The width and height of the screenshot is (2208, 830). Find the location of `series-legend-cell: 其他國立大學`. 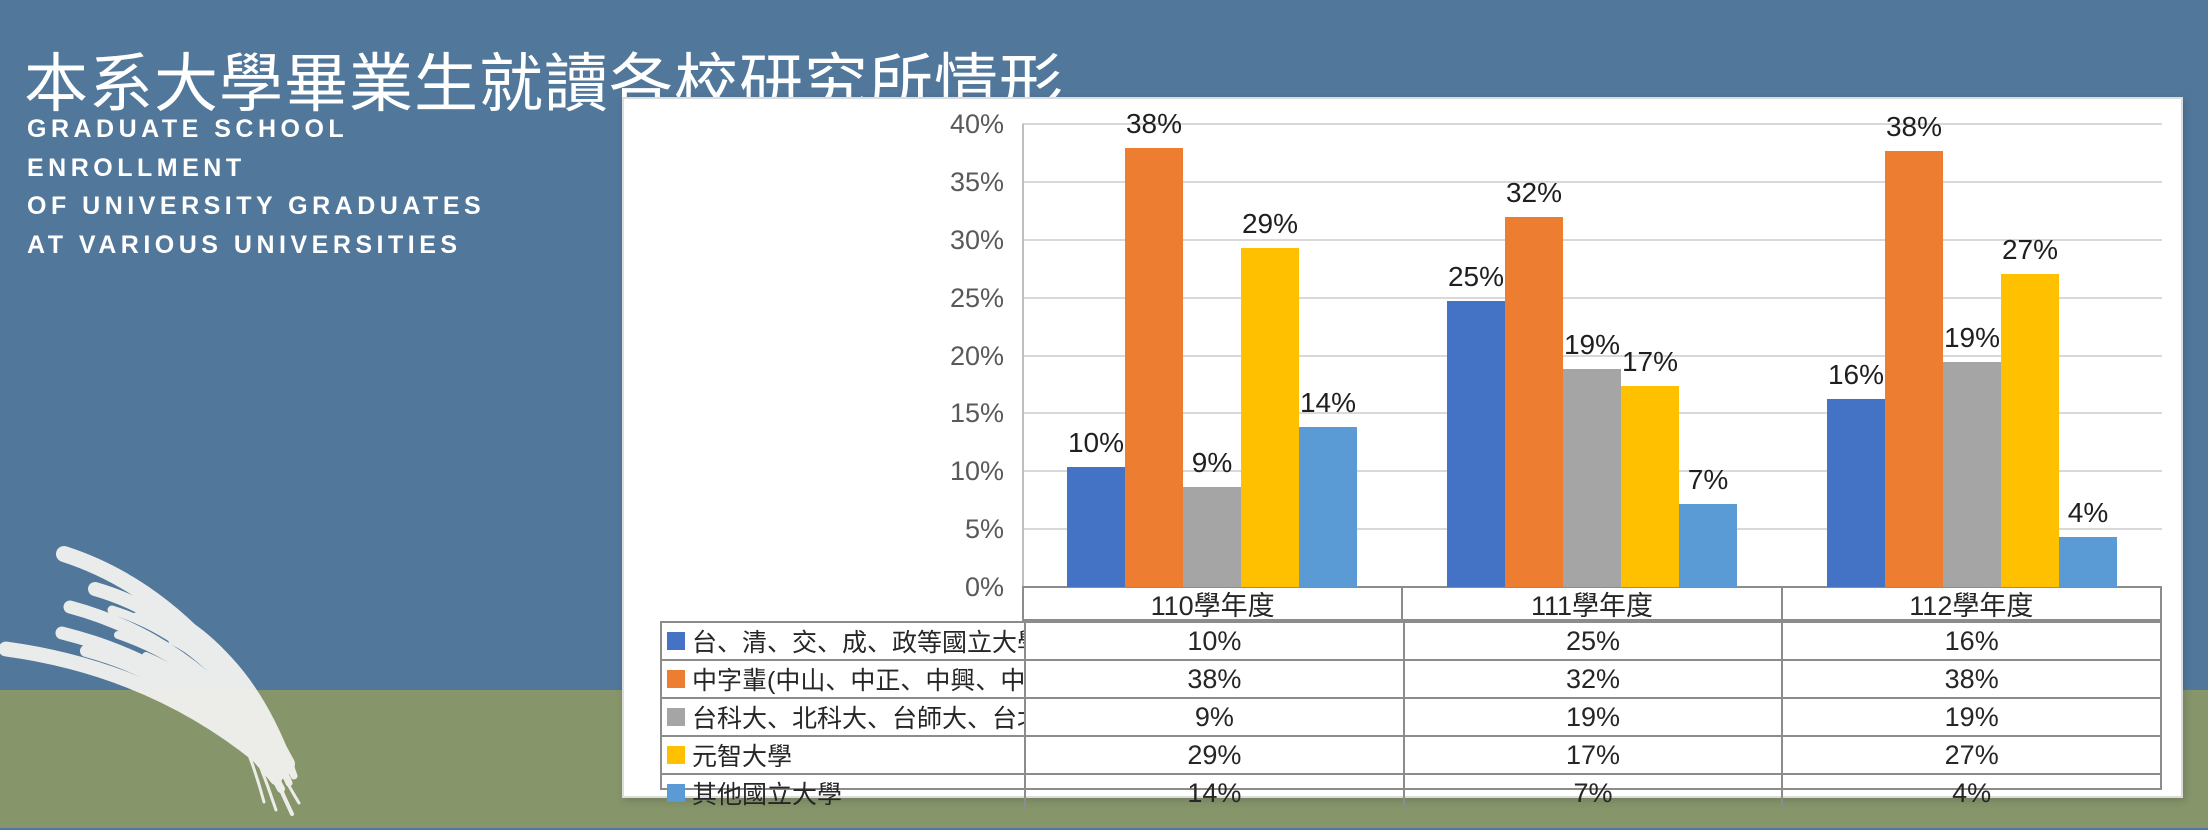

series-legend-cell: 其他國立大學 is located at coordinates (843, 793).